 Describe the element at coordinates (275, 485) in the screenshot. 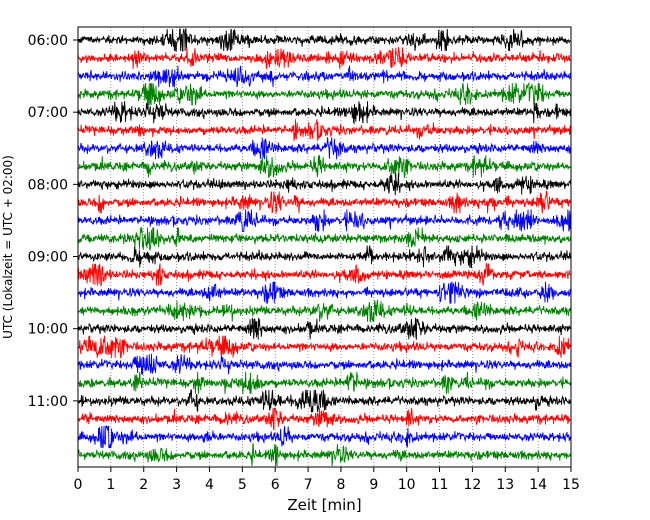

I see `x-tick-label: 6` at that location.